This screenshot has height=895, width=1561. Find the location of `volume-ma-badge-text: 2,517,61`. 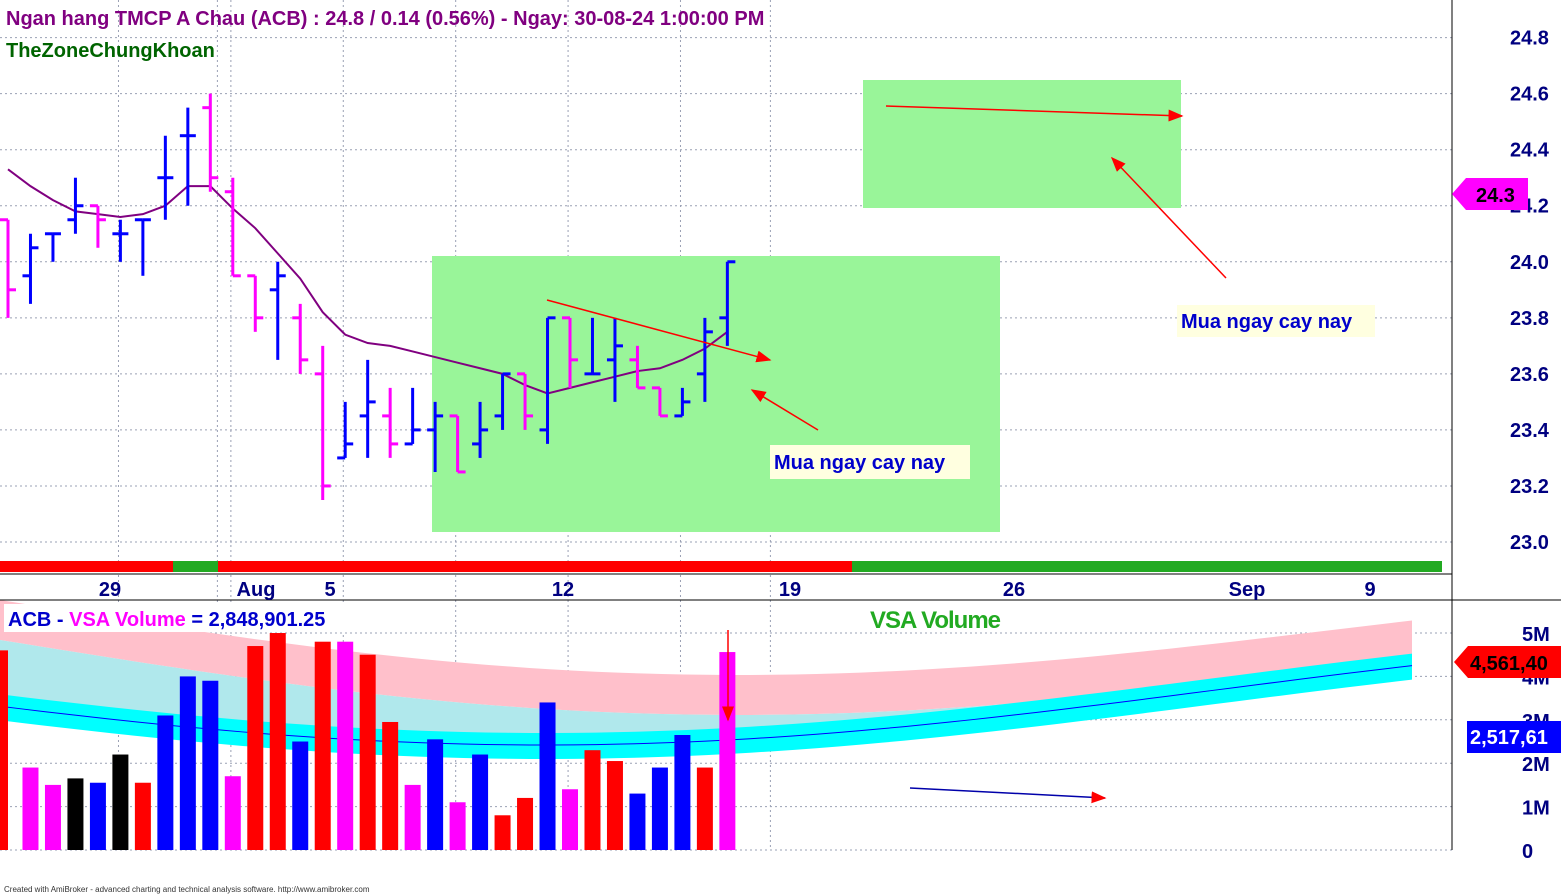

volume-ma-badge-text: 2,517,61 is located at coordinates (1509, 738).